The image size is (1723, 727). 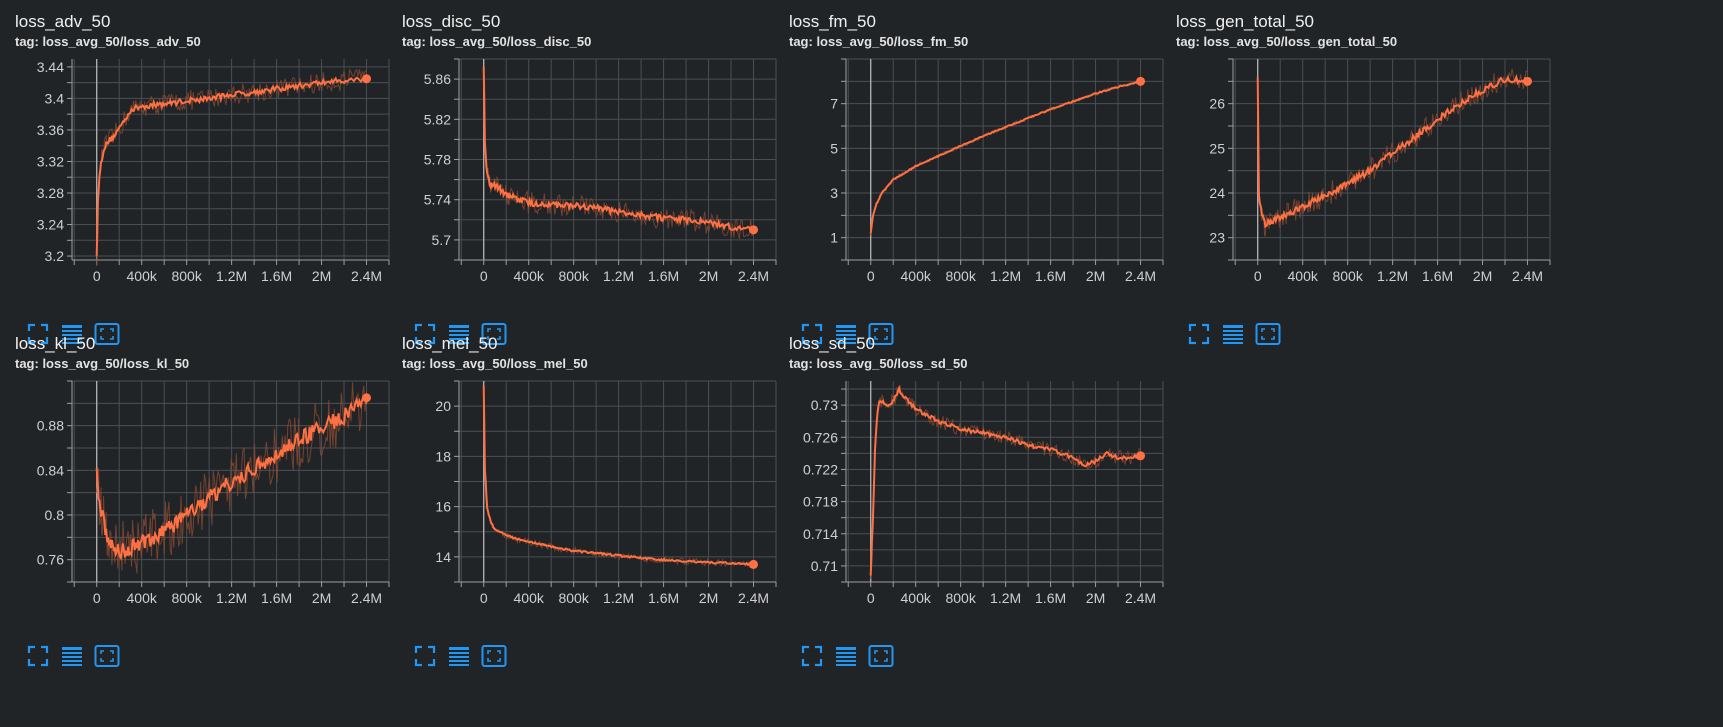 What do you see at coordinates (1245, 21) in the screenshot?
I see `chart-title: loss_gen_total_50` at bounding box center [1245, 21].